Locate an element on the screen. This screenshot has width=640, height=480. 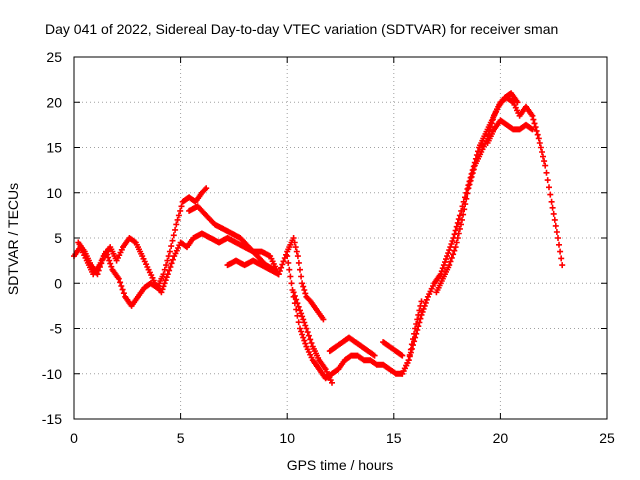
x-tick-label: 25 is located at coordinates (607, 438).